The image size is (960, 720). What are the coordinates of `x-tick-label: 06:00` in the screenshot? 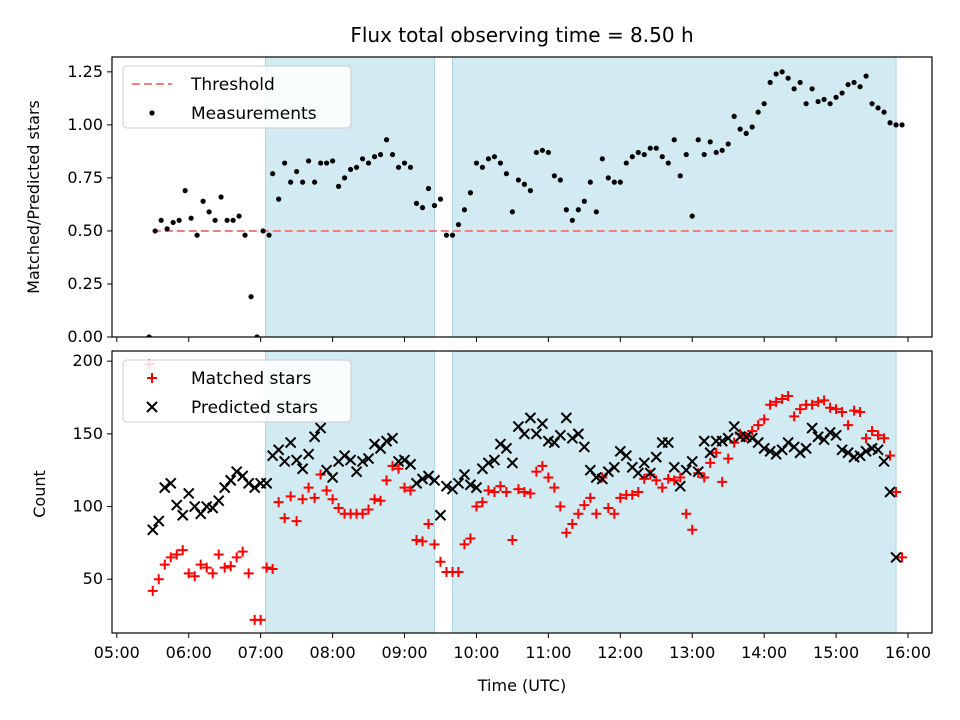 It's located at (189, 652).